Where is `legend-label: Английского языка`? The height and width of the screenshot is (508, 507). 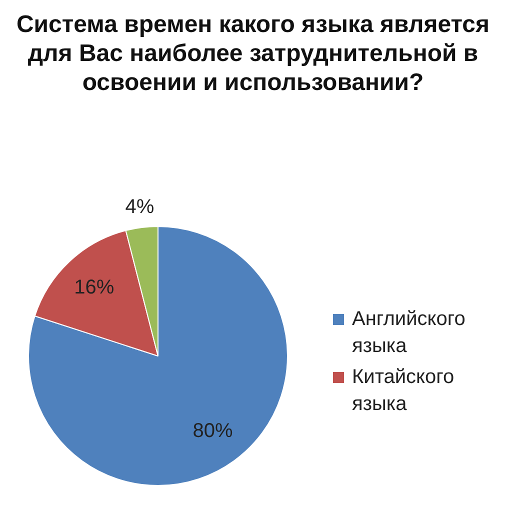 legend-label: Английского языка is located at coordinates (409, 333).